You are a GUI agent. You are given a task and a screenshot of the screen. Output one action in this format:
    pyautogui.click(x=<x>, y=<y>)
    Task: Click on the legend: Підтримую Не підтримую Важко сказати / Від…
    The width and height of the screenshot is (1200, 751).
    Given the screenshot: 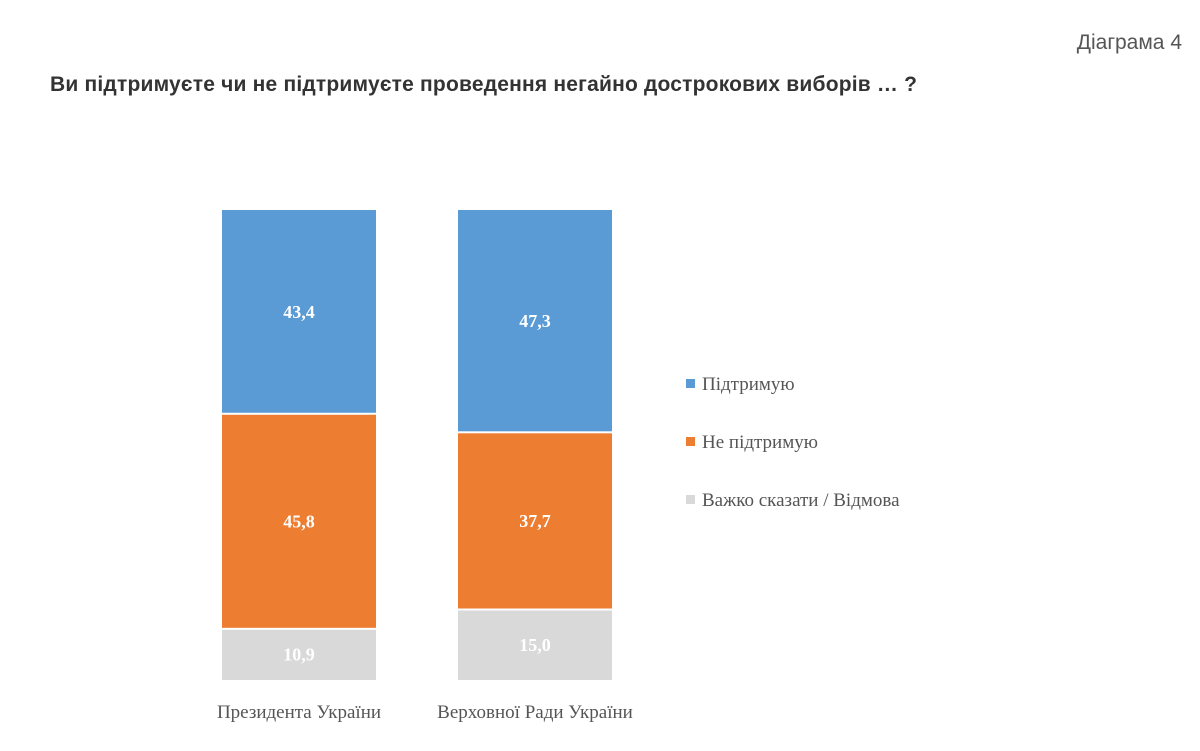 What is the action you would take?
    pyautogui.click(x=793, y=442)
    